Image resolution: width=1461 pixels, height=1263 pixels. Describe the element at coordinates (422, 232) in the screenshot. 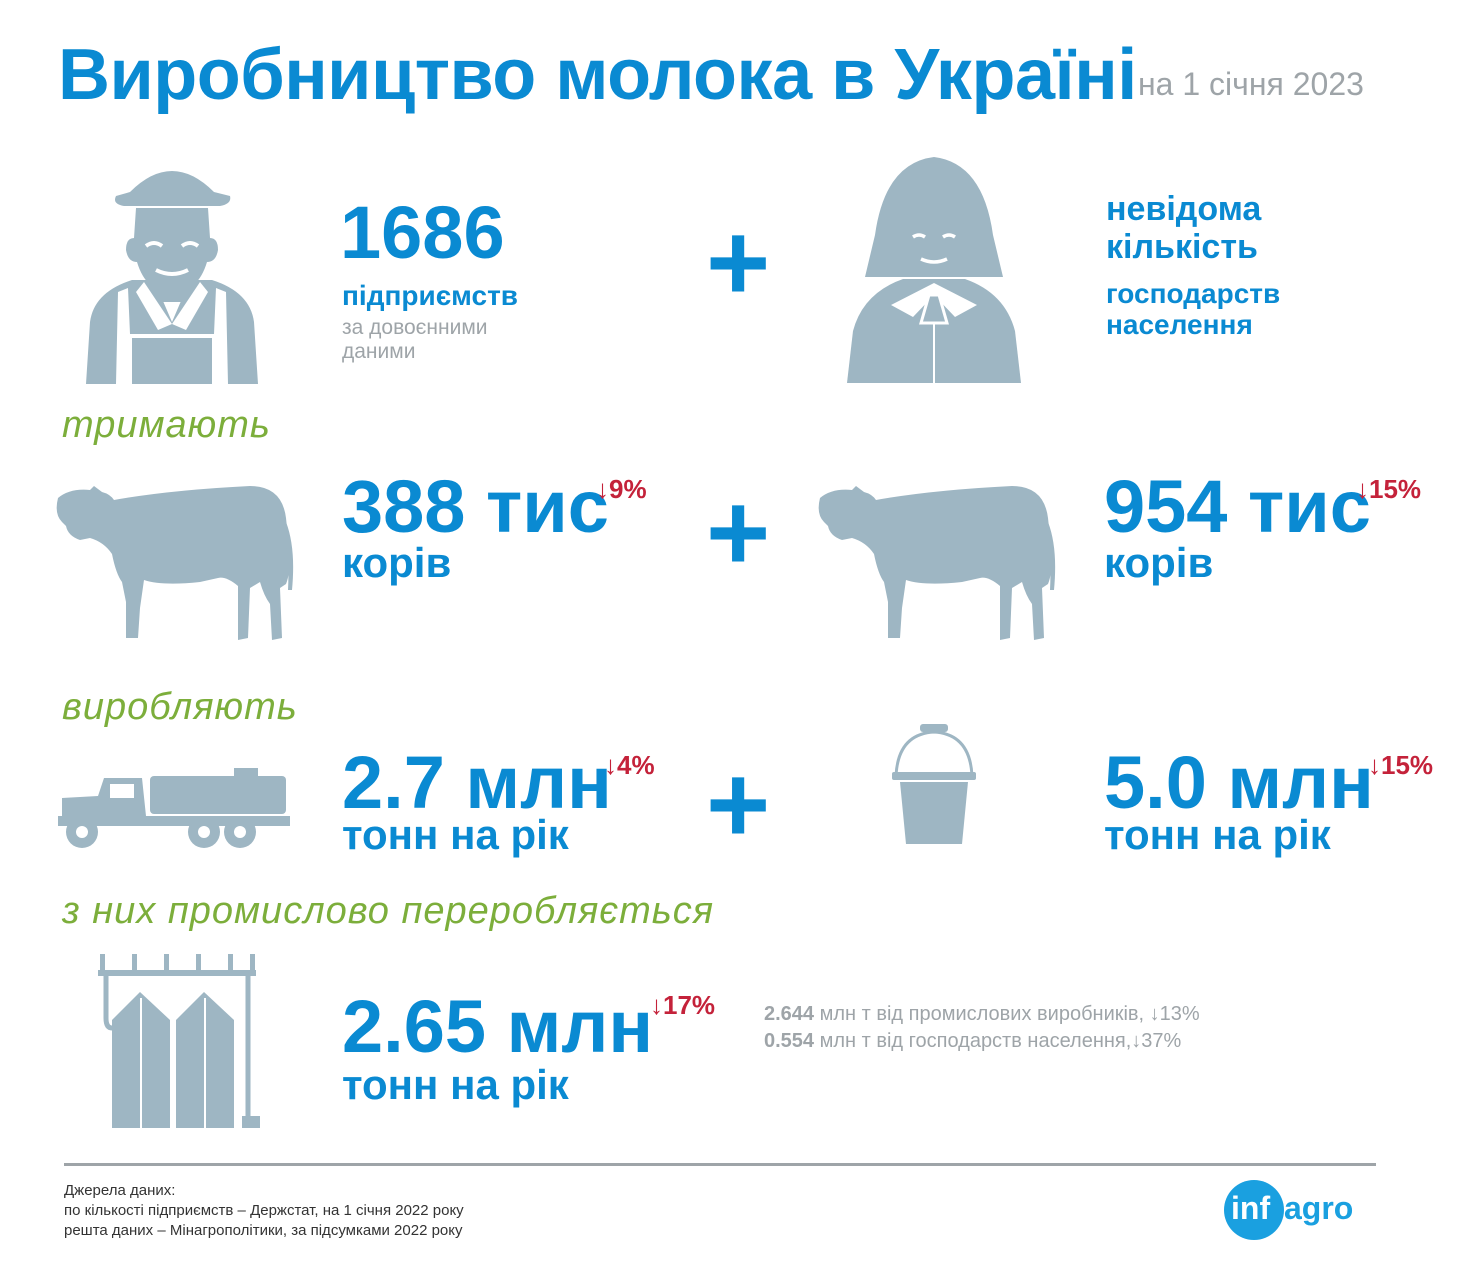

I see `enterprises-count: 1686` at that location.